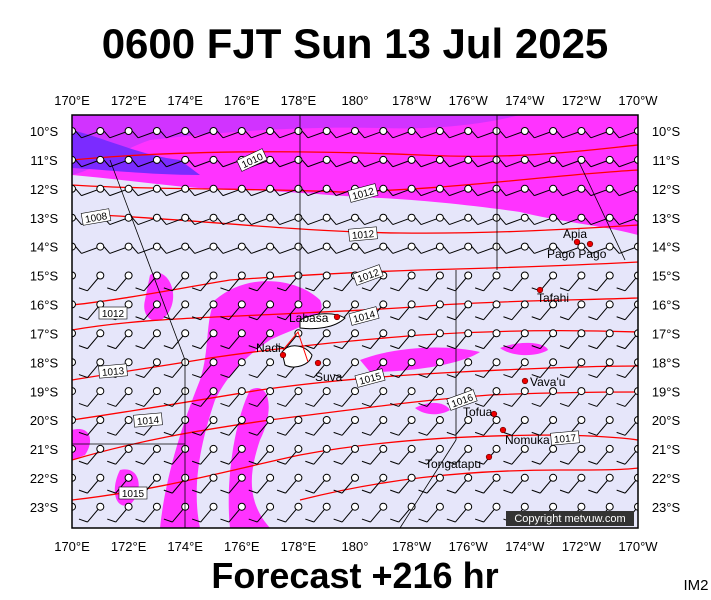 The height and width of the screenshot is (600, 711). I want to click on wind-patch, so click(524, 349).